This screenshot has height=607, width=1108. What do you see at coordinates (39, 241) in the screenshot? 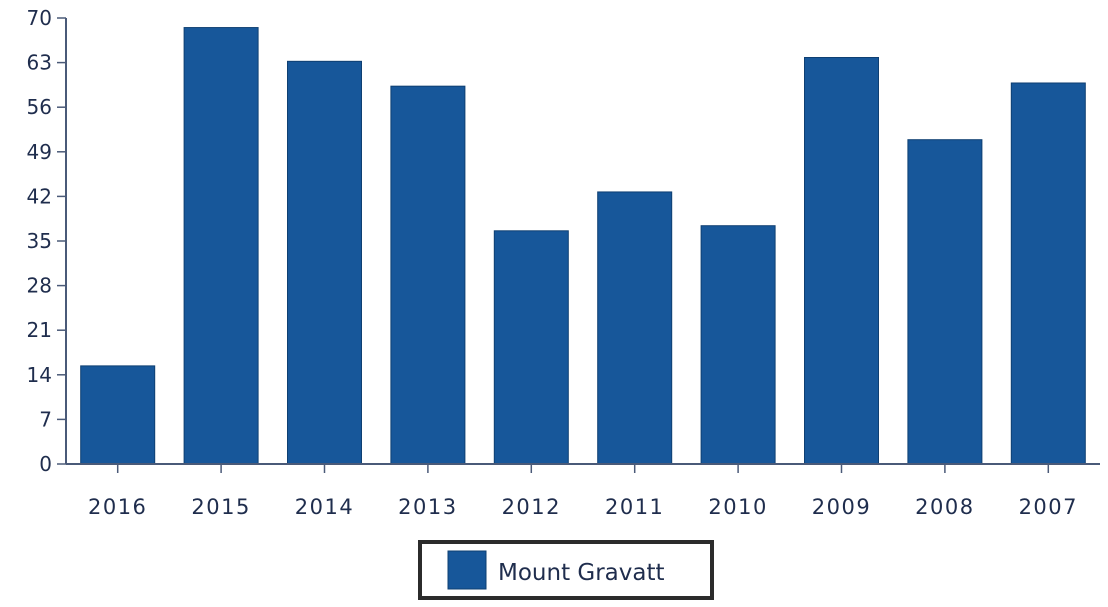
I see `y-tick-label: 35` at bounding box center [39, 241].